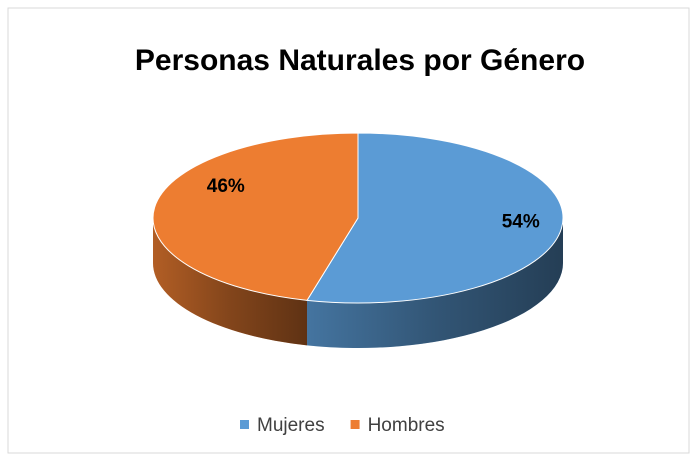 The height and width of the screenshot is (455, 697). Describe the element at coordinates (406, 425) in the screenshot. I see `legend-label: Hombres` at that location.